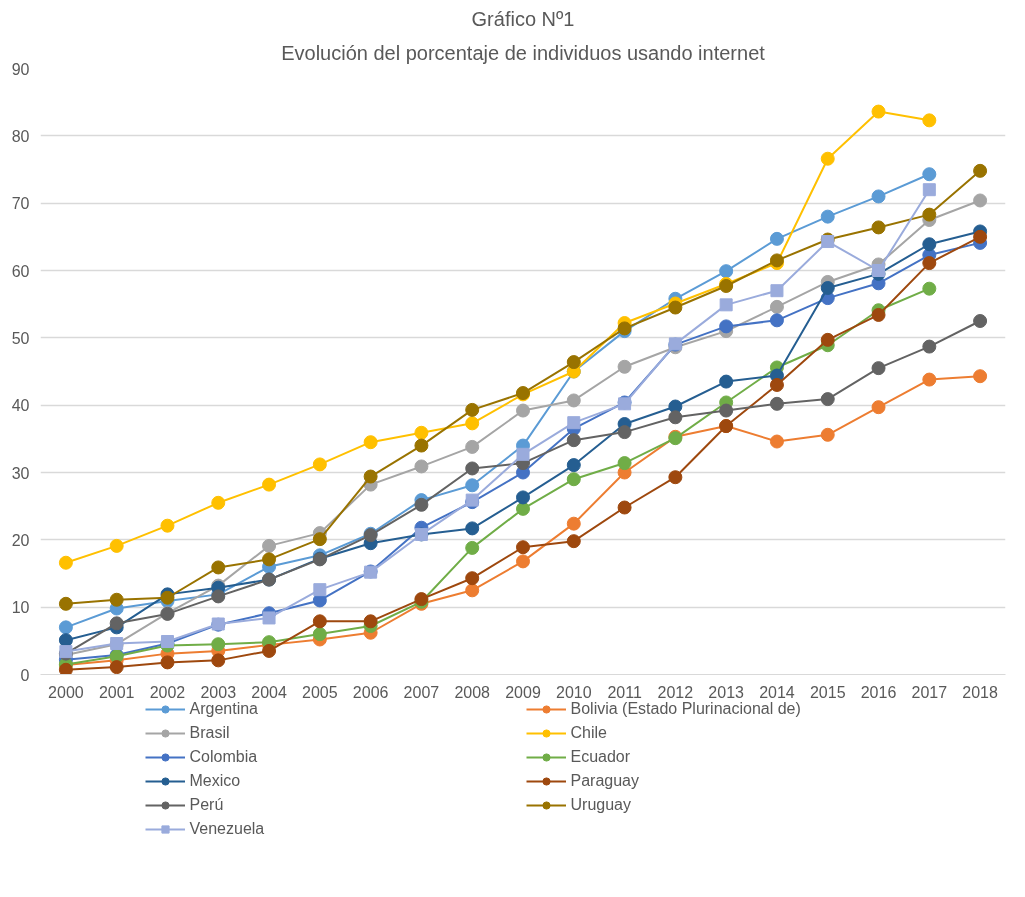 This screenshot has height=897, width=1025. What do you see at coordinates (25, 675) in the screenshot?
I see `y-tick-label: 0` at bounding box center [25, 675].